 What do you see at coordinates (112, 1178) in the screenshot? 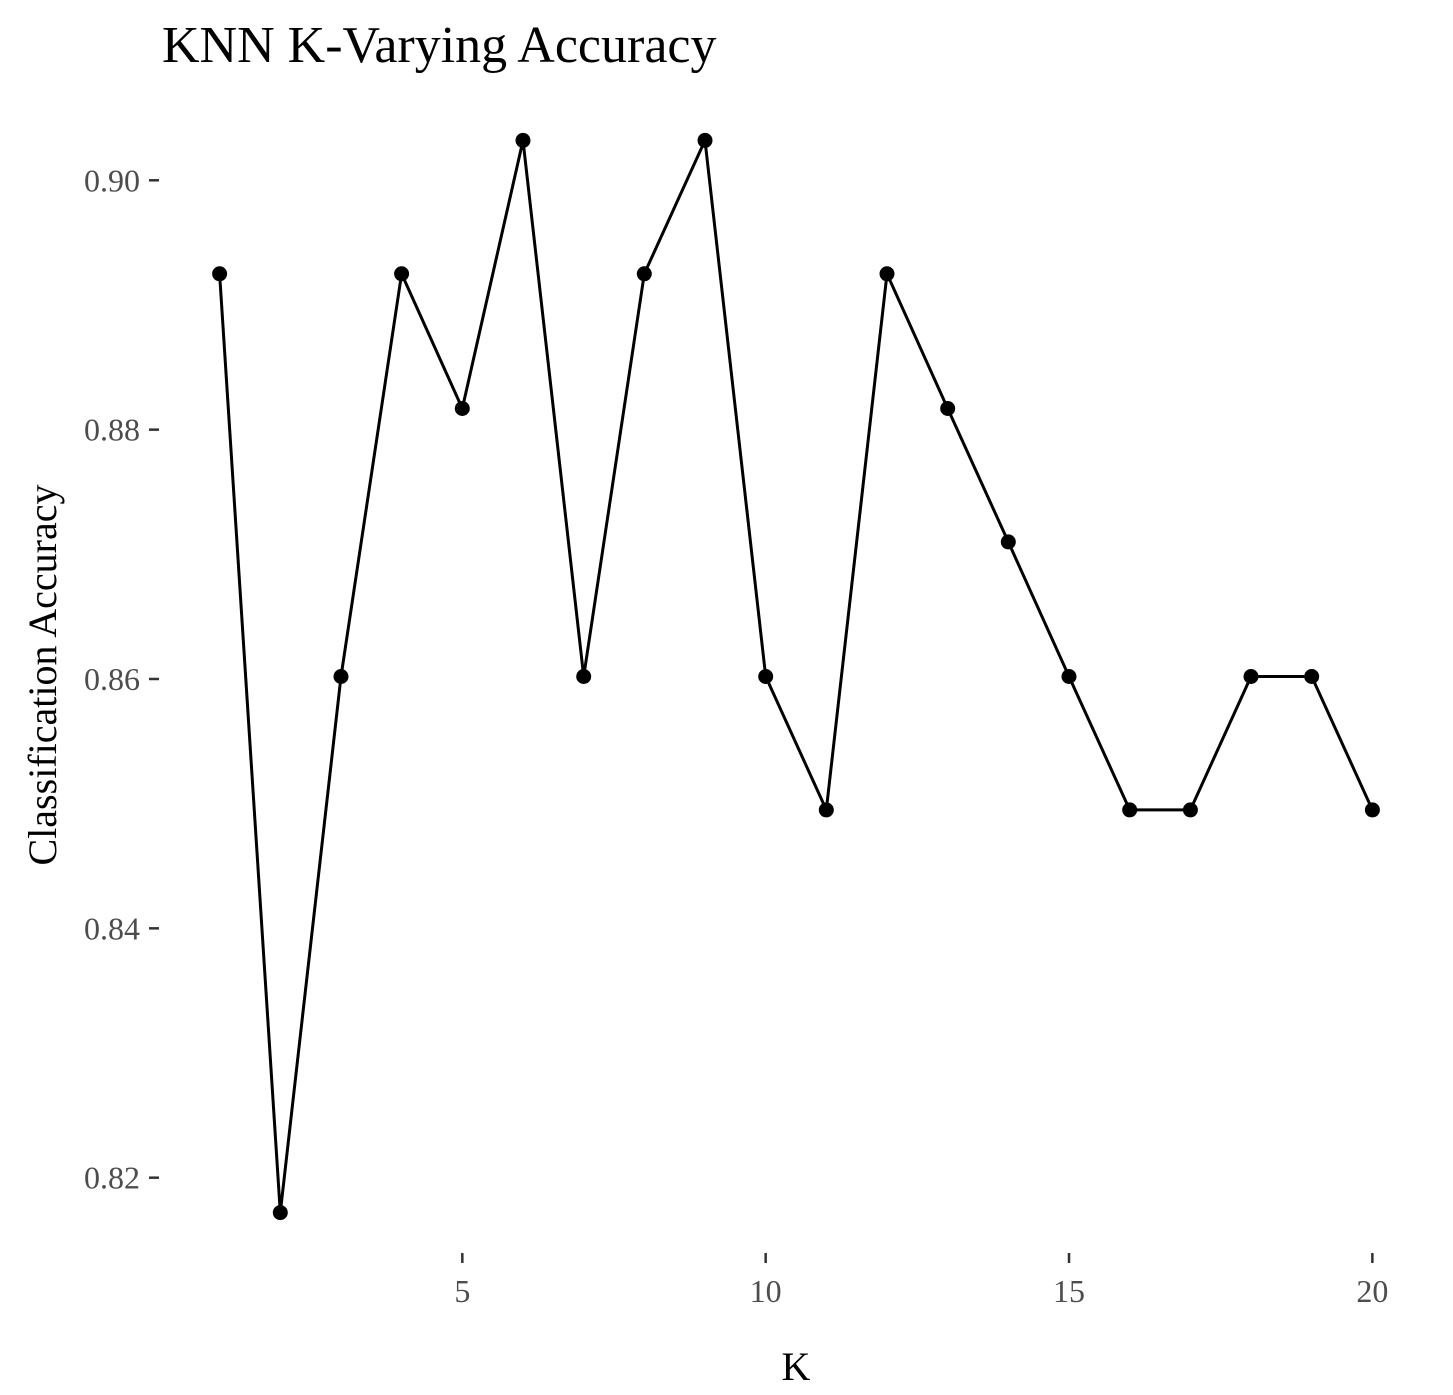
I see `y-tick-label: 0.82` at bounding box center [112, 1178].